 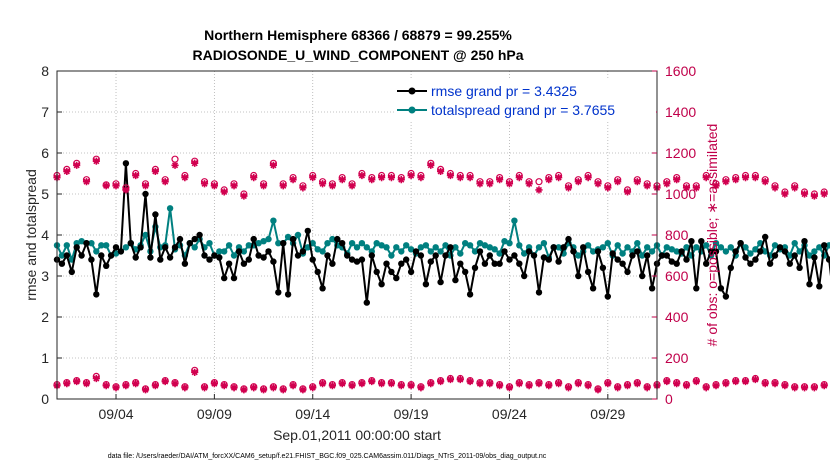 What do you see at coordinates (680, 112) in the screenshot?
I see `y-tick-label-right: 1400` at bounding box center [680, 112].